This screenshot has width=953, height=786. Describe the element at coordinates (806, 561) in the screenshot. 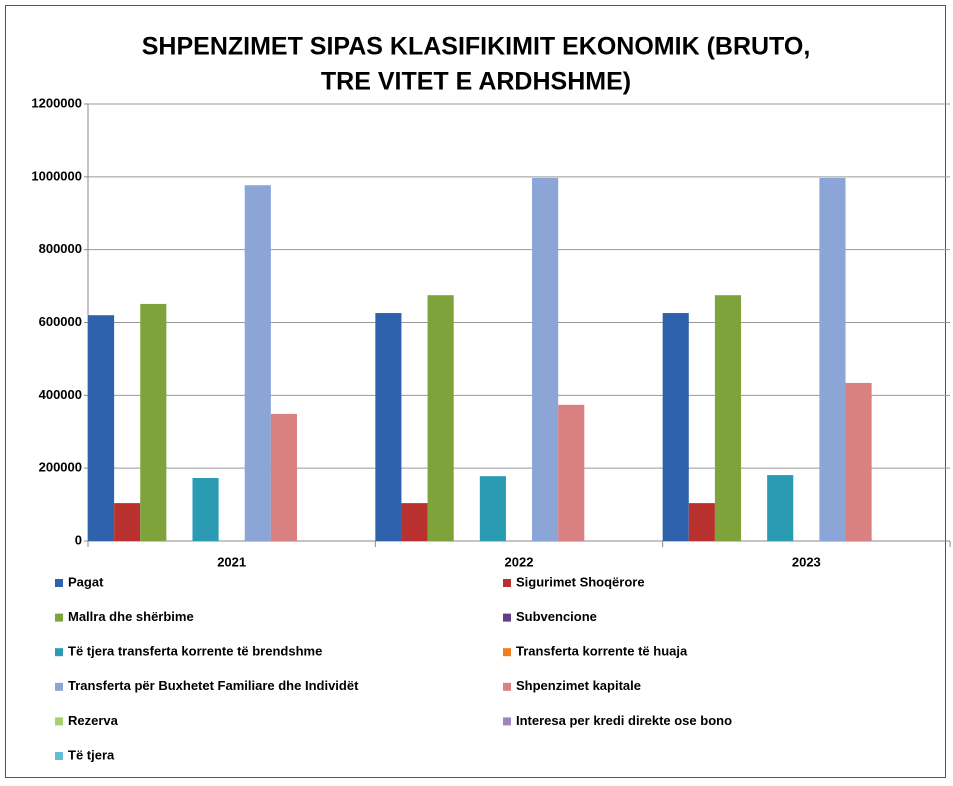

I see `x-tick-label: 2023` at that location.